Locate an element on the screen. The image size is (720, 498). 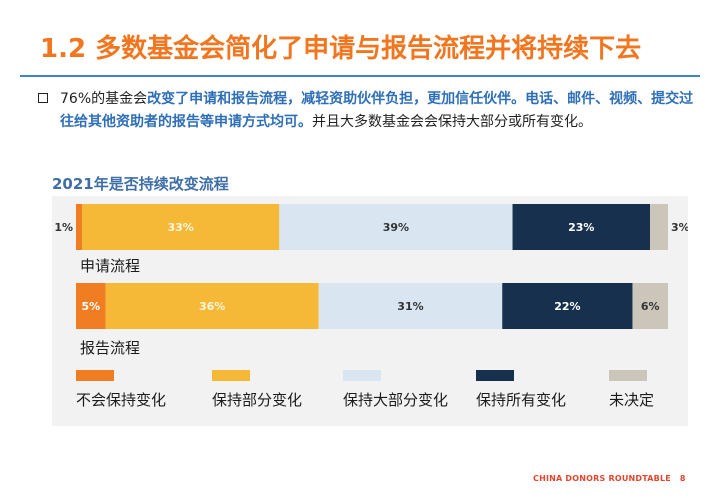
legend-label: 不会保持变化 is located at coordinates (121, 400).